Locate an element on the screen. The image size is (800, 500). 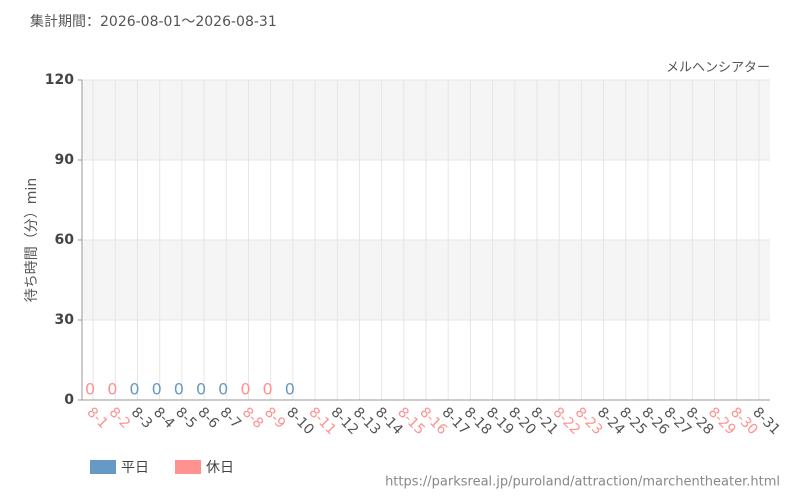
y-tick-label: 90 is located at coordinates (65, 160).